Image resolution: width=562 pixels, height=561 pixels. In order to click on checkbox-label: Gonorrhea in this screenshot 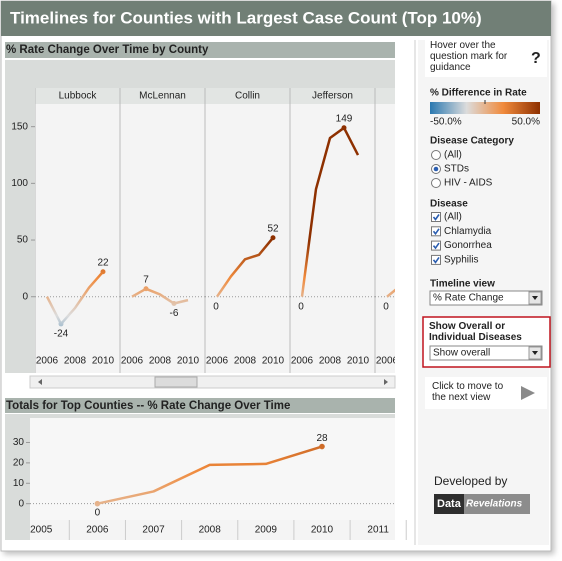, I will do `click(468, 245)`.